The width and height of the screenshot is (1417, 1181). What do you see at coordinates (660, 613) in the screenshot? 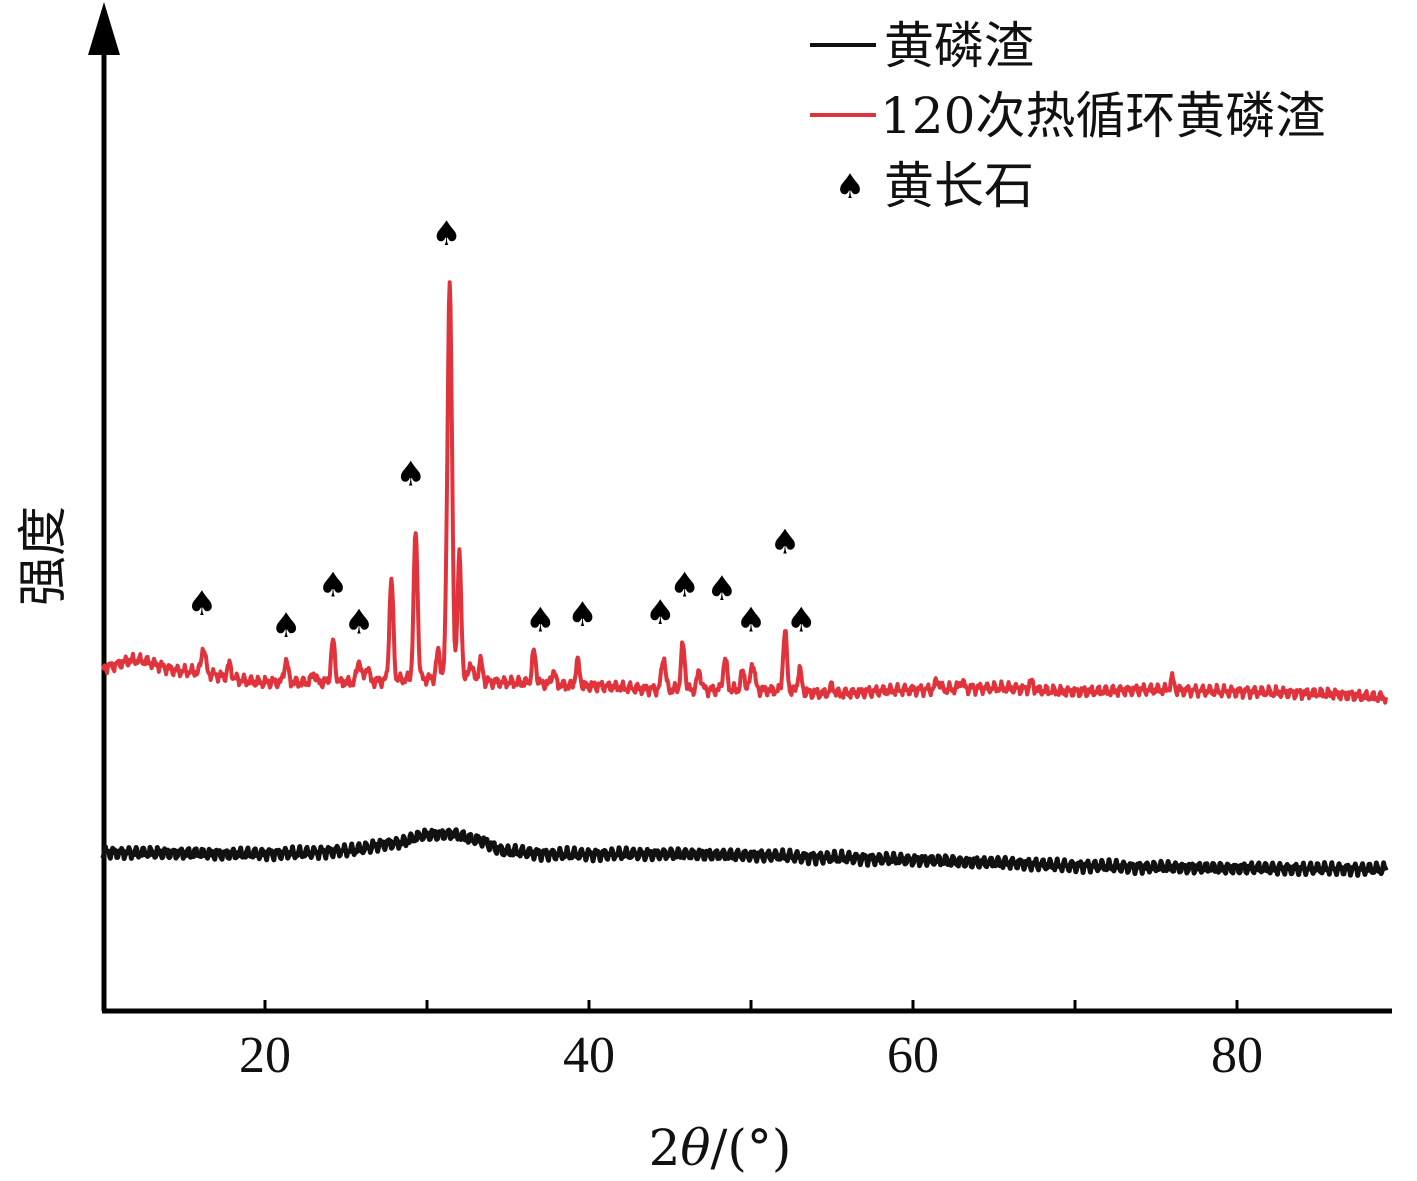
I see `melilite-marker-8: ♠` at bounding box center [660, 613].